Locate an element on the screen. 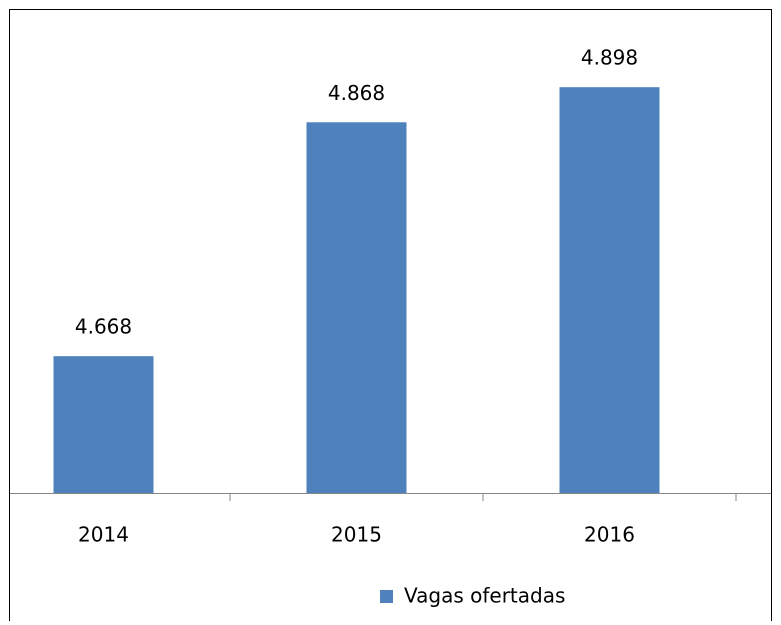  data-label: 4.868 is located at coordinates (356, 93).